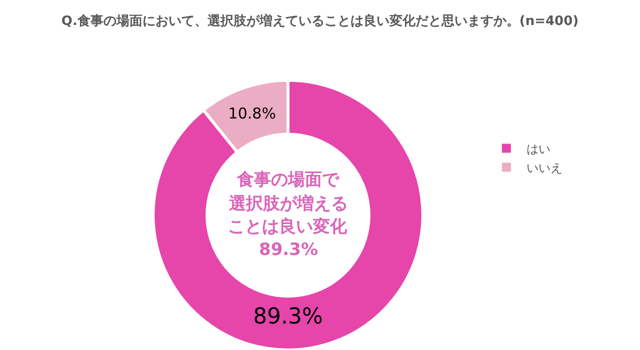  What do you see at coordinates (320, 20) in the screenshot?
I see `chart-title: Q.食事の場面において、選択肢が増えていることは良い変化だと思いますか。(n=400)` at bounding box center [320, 20].